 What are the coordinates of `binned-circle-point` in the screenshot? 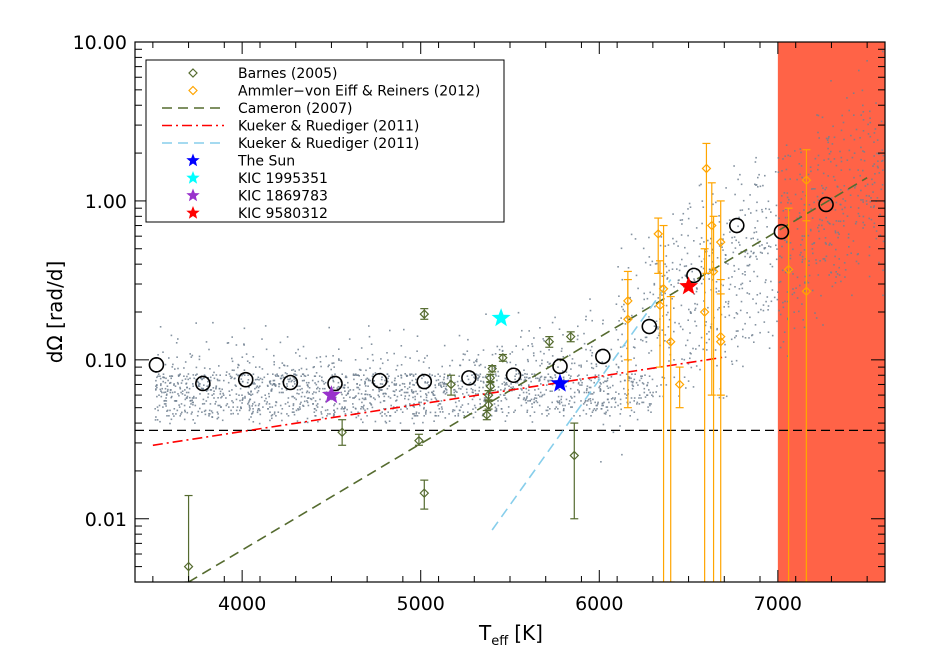 It's located at (826, 204).